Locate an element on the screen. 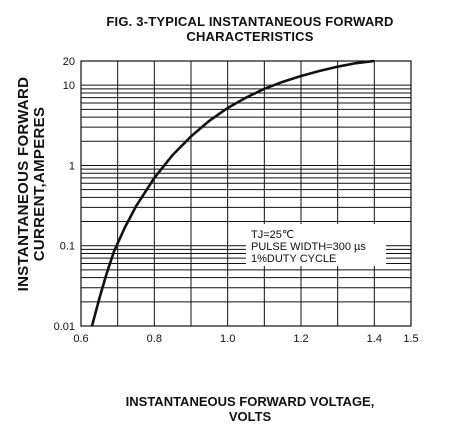 This screenshot has height=444, width=451. annotation-line-1: TJ=25℃ is located at coordinates (272, 235).